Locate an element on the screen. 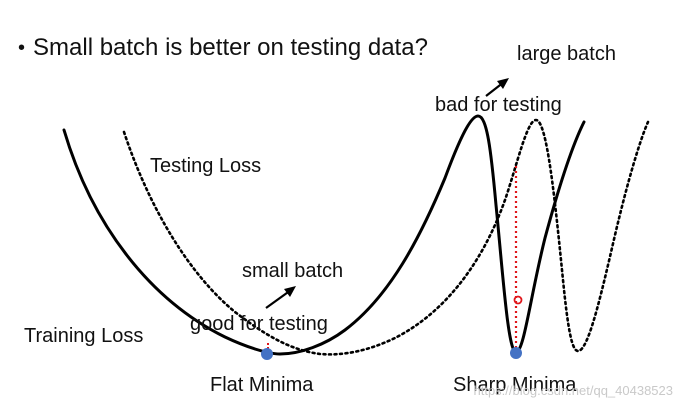 The width and height of the screenshot is (681, 408). heading-text: Small batch is better on testing data? is located at coordinates (230, 47).